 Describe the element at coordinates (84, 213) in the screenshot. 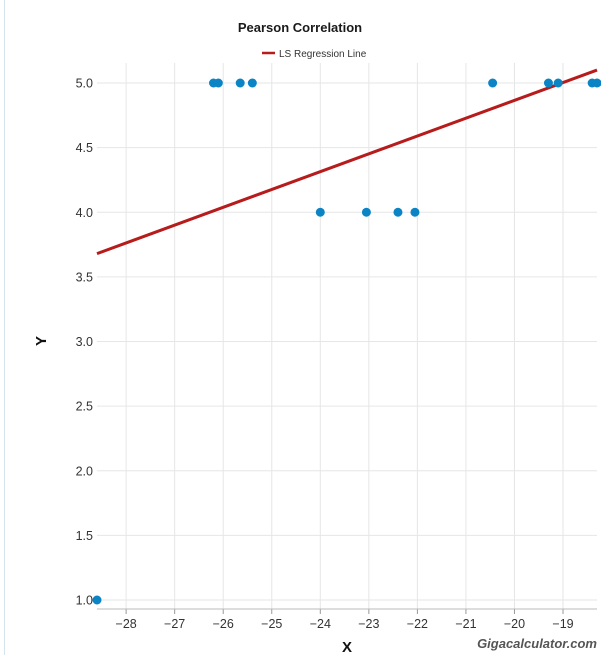

I see `y-tick-label: 4.0` at that location.